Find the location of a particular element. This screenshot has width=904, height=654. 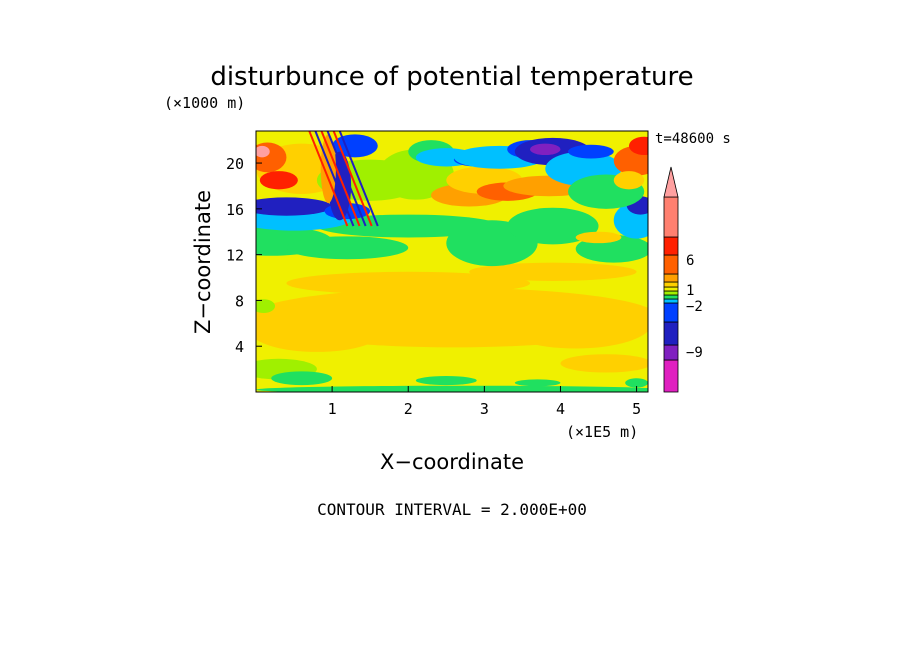

contour-interval-label: CONTOUR INTERVAL = 2.000E+00 is located at coordinates (452, 509).